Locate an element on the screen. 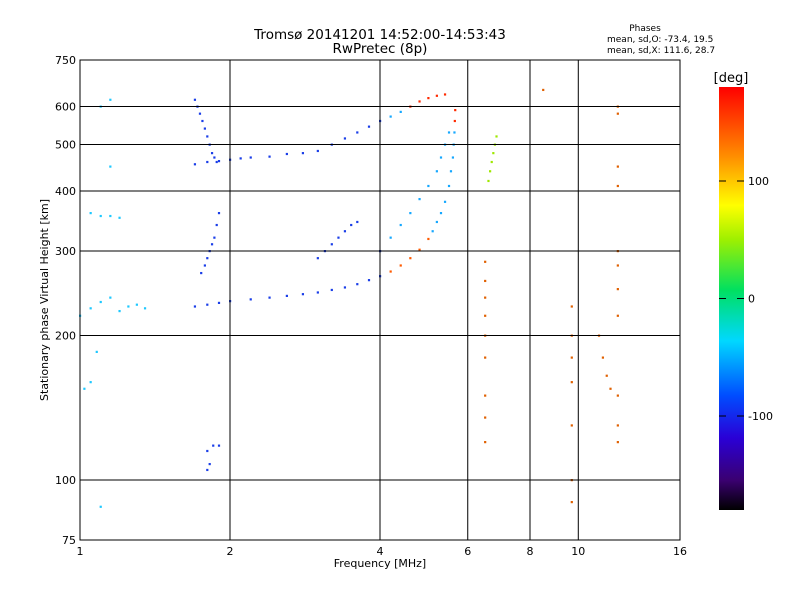 Image resolution: width=800 pixels, height=600 pixels. x-tick-label: 2 is located at coordinates (230, 551).